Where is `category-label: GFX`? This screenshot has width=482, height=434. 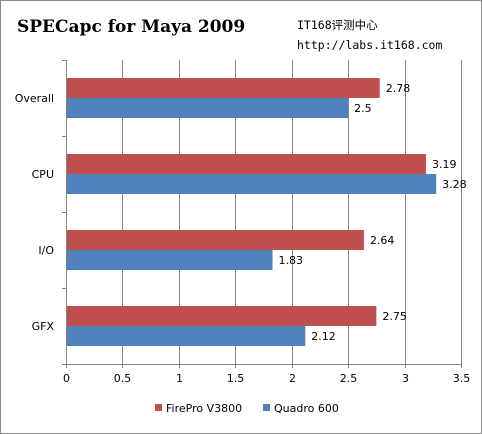 category-label: GFX is located at coordinates (43, 326).